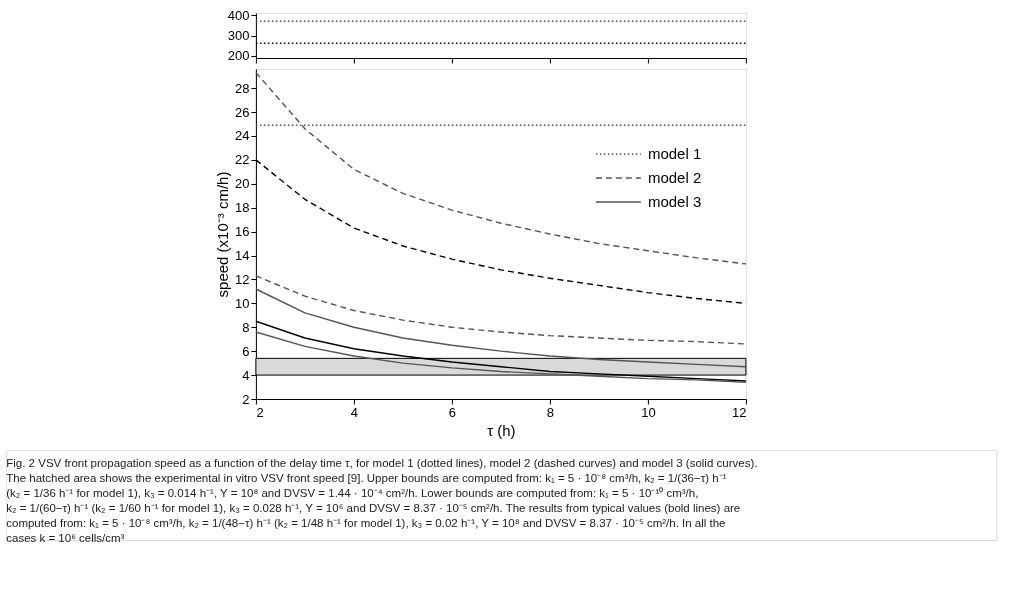  I want to click on y-tick-label: 16, so click(242, 232).